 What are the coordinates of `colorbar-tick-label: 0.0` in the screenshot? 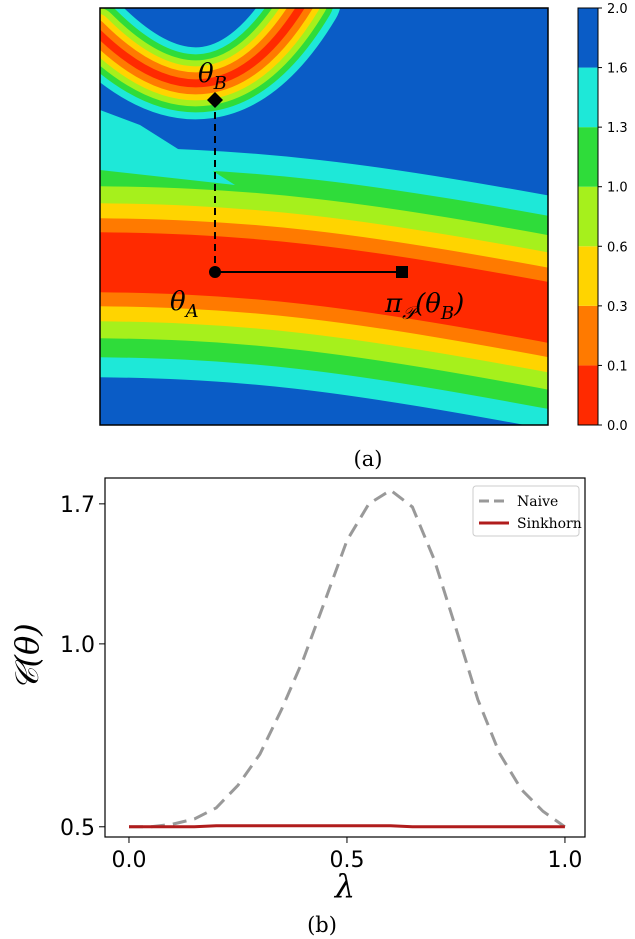 It's located at (617, 426).